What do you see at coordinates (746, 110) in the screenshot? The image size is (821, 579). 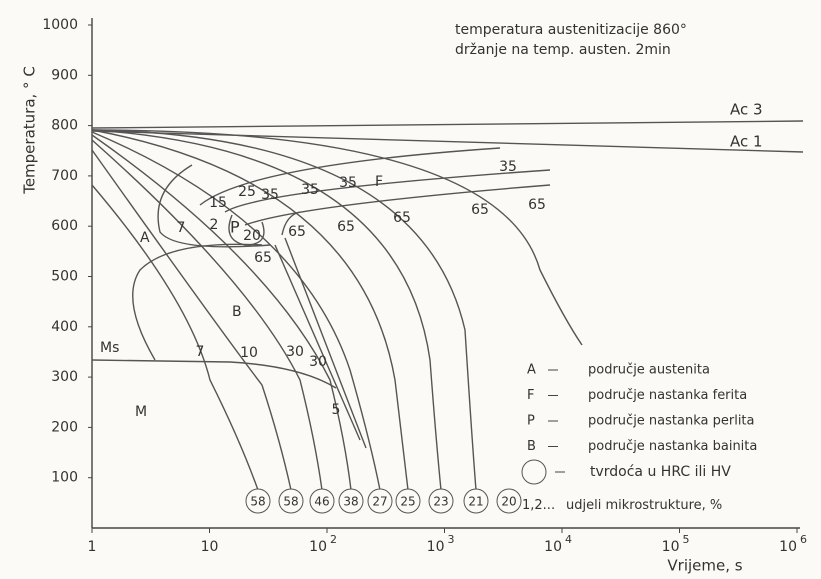 I see `ac3-label: Ac 3` at bounding box center [746, 110].